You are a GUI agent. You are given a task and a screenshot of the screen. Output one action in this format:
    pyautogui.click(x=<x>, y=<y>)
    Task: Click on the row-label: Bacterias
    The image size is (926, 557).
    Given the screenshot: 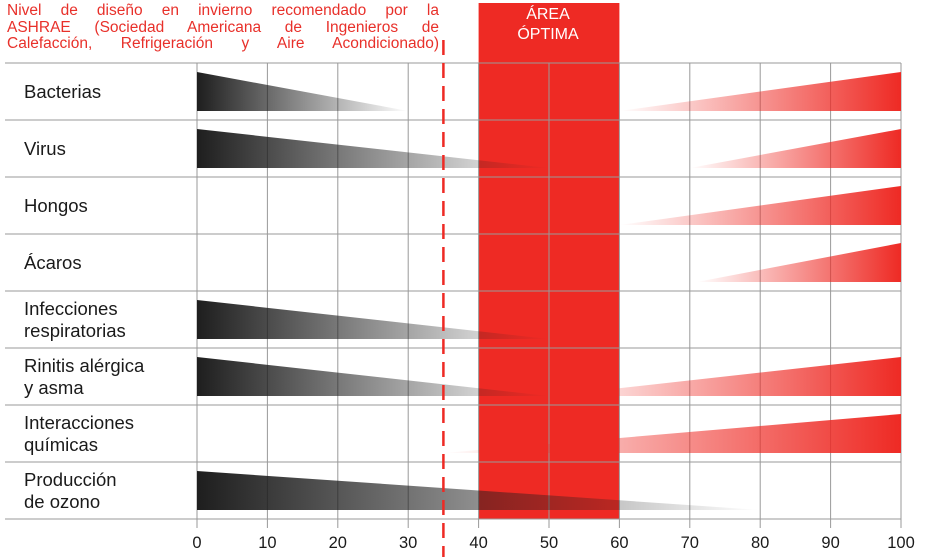 What is the action you would take?
    pyautogui.click(x=62, y=92)
    